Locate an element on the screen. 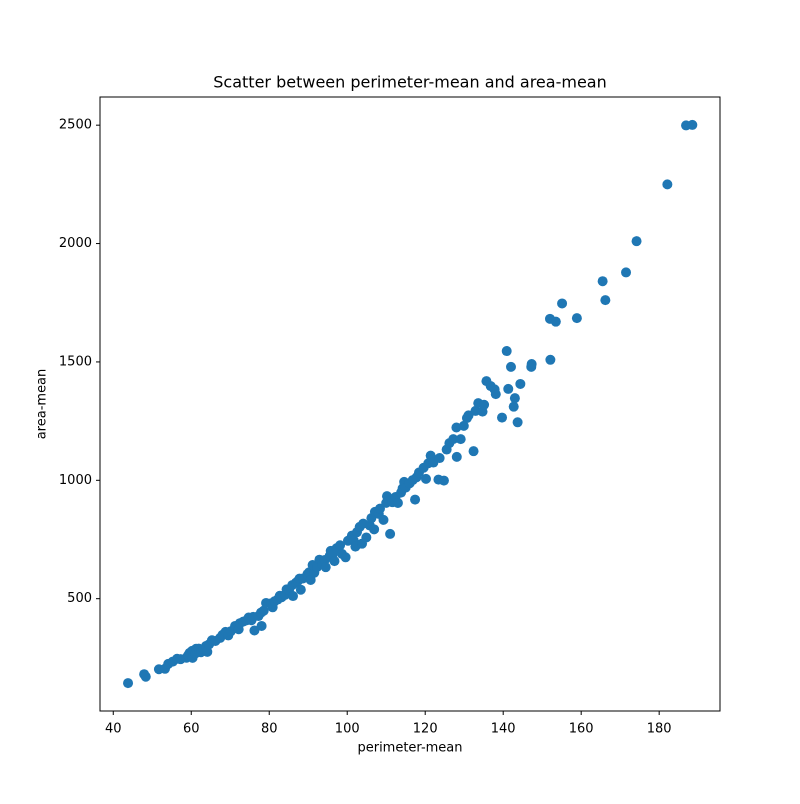 This screenshot has height=804, width=800. y-tick-label: 2500 is located at coordinates (75, 125).